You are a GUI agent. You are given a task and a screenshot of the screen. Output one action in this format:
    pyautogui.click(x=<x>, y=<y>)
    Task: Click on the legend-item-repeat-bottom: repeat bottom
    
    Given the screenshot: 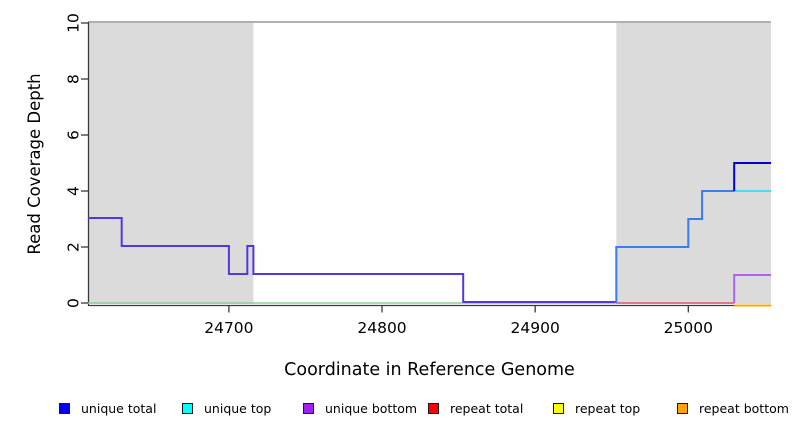 What is the action you would take?
    pyautogui.click(x=733, y=408)
    